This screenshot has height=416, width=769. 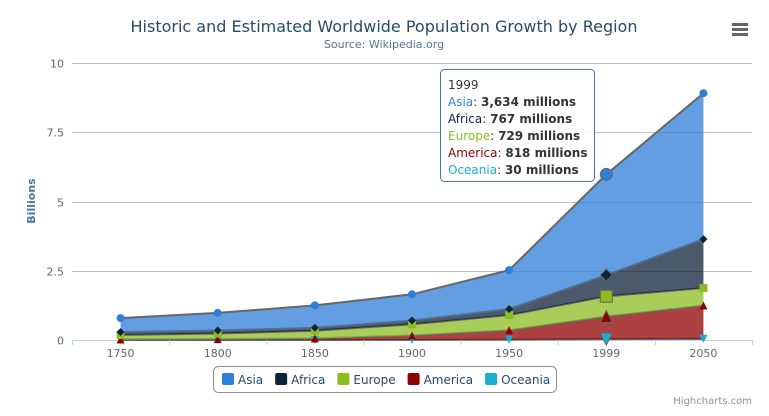 I want to click on tooltip-header: 1999, so click(x=463, y=85).